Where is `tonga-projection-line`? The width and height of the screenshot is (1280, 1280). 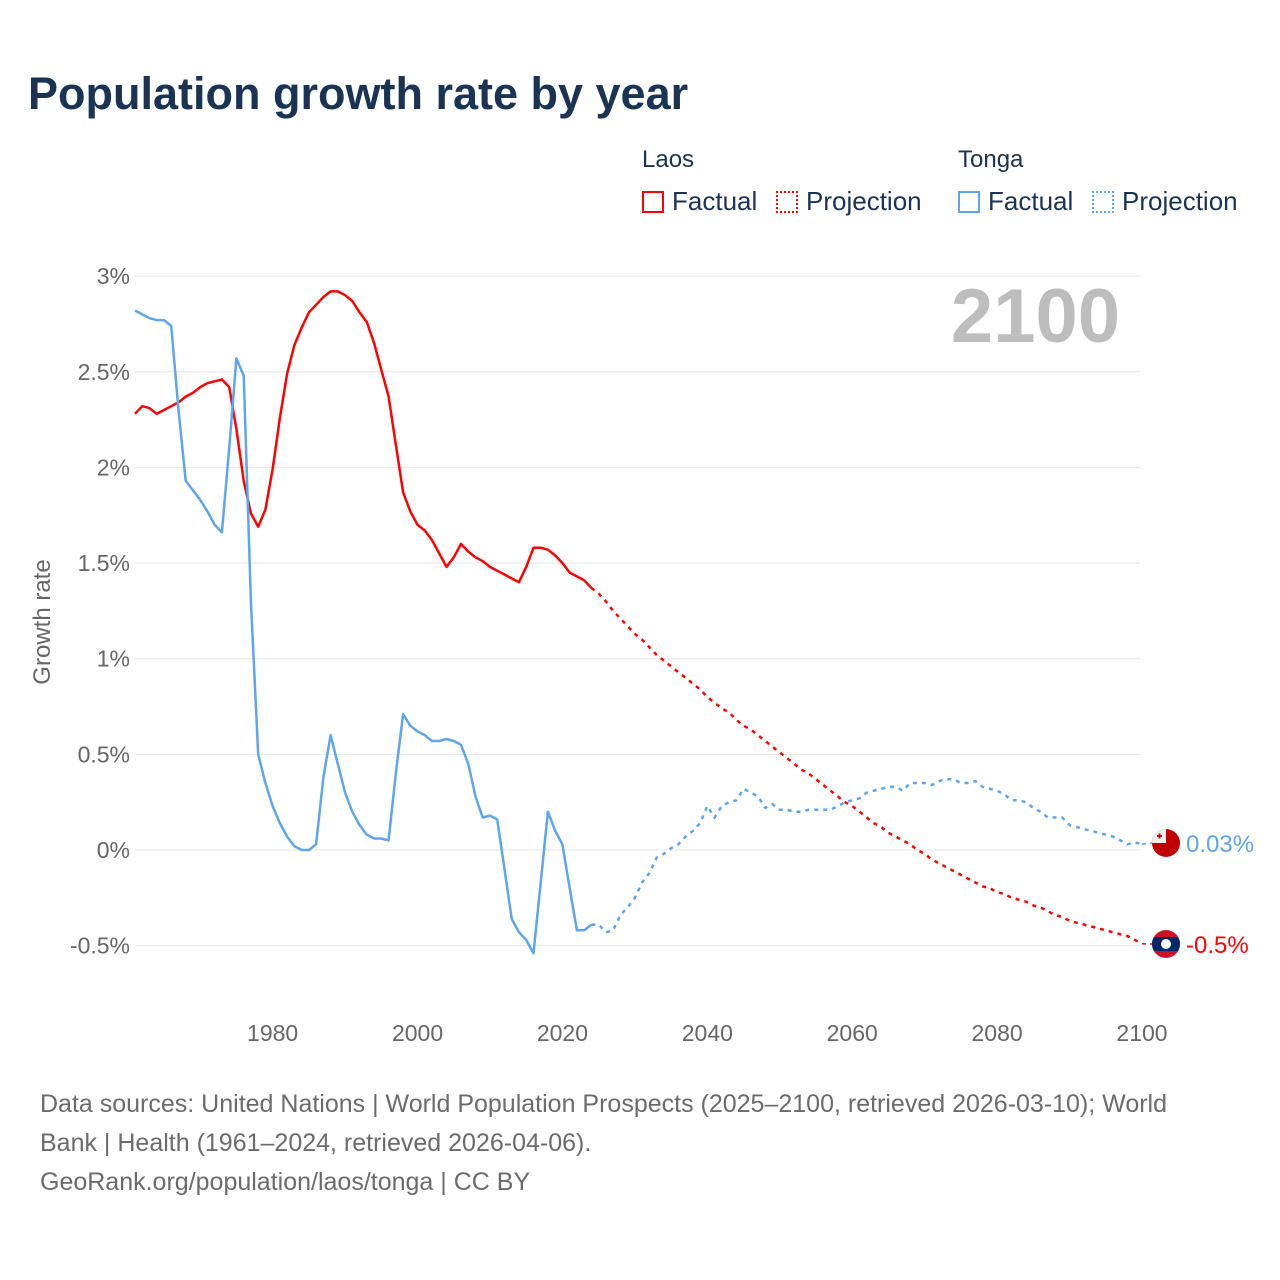
tonga-projection-line is located at coordinates (867, 855).